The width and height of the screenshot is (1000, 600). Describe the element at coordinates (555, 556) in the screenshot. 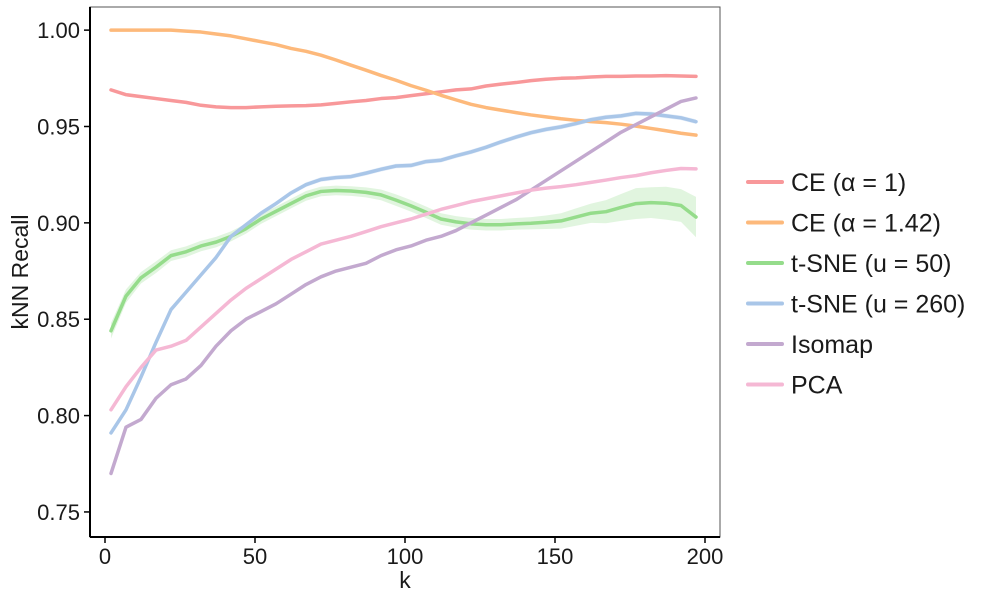

I see `x-tick-label: 150` at that location.